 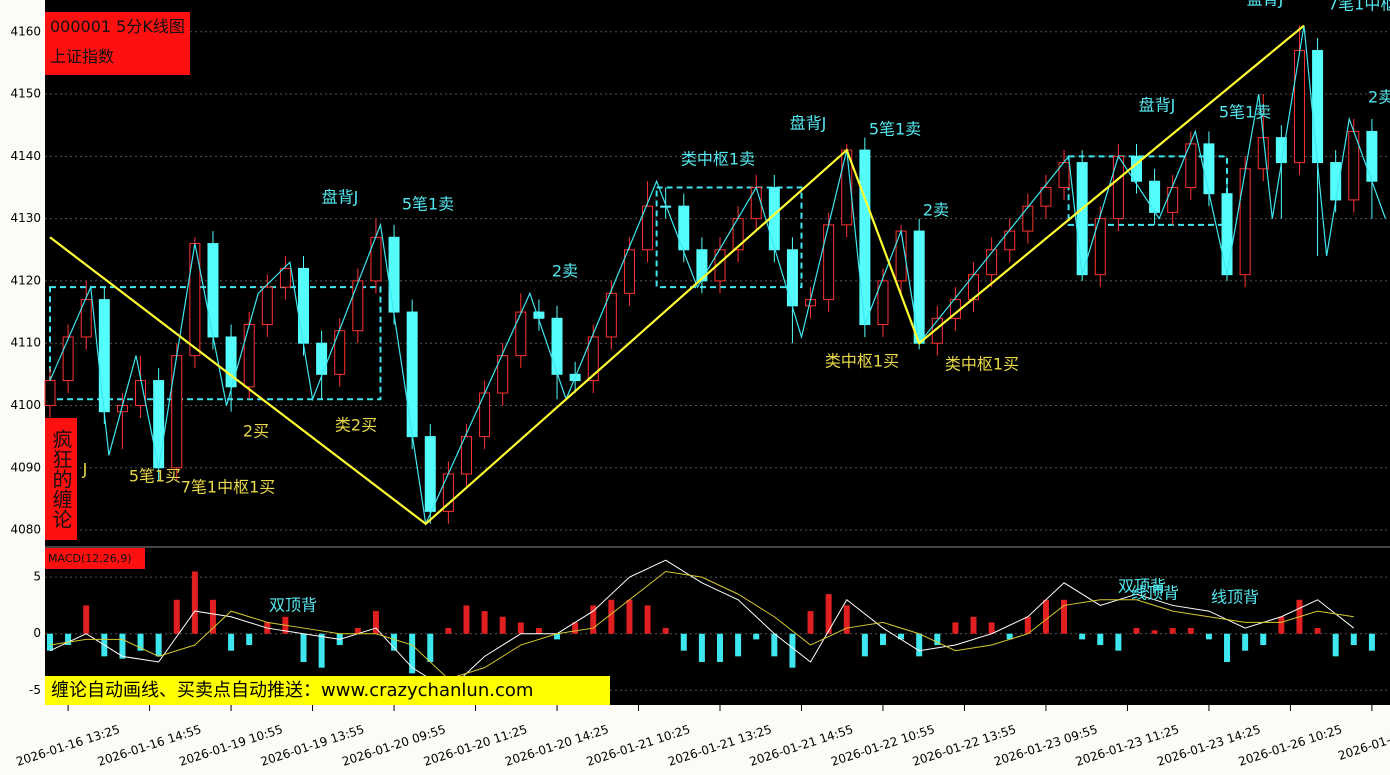 What do you see at coordinates (25, 31) in the screenshot?
I see `y-tick-label: 4160` at bounding box center [25, 31].